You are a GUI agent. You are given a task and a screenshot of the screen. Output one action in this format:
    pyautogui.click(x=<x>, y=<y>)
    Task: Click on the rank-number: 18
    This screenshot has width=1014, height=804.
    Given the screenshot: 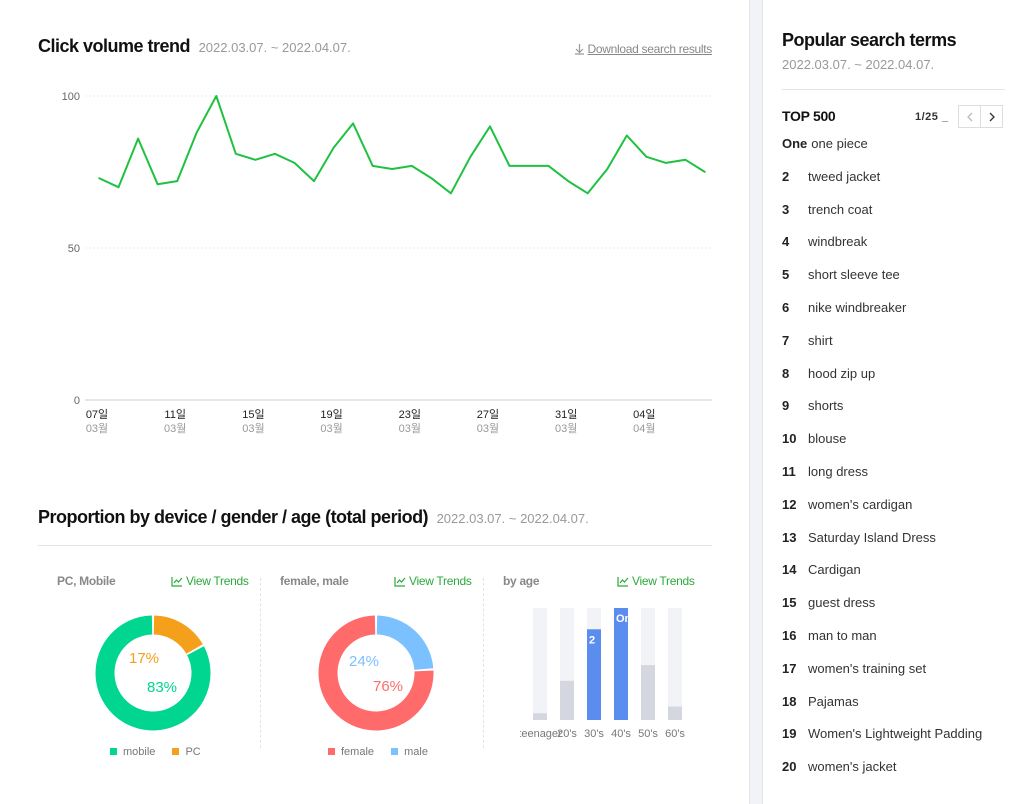 What is the action you would take?
    pyautogui.click(x=789, y=701)
    